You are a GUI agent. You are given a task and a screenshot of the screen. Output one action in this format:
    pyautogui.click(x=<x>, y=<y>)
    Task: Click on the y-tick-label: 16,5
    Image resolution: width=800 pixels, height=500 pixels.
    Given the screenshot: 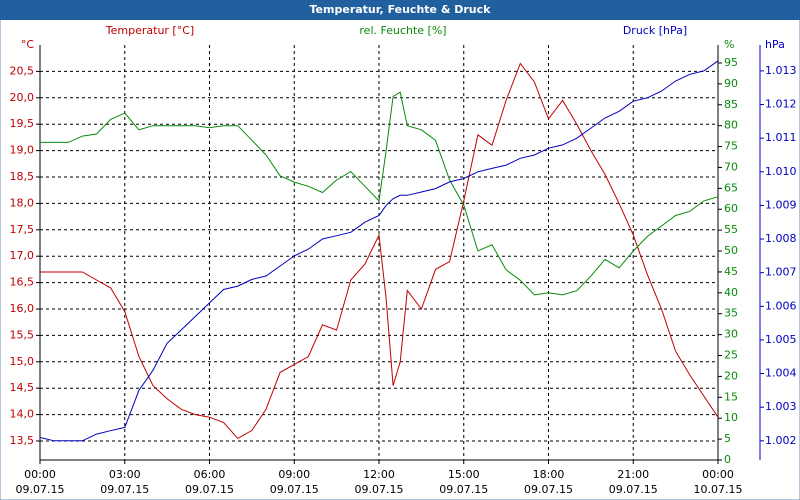 What is the action you would take?
    pyautogui.click(x=22, y=282)
    